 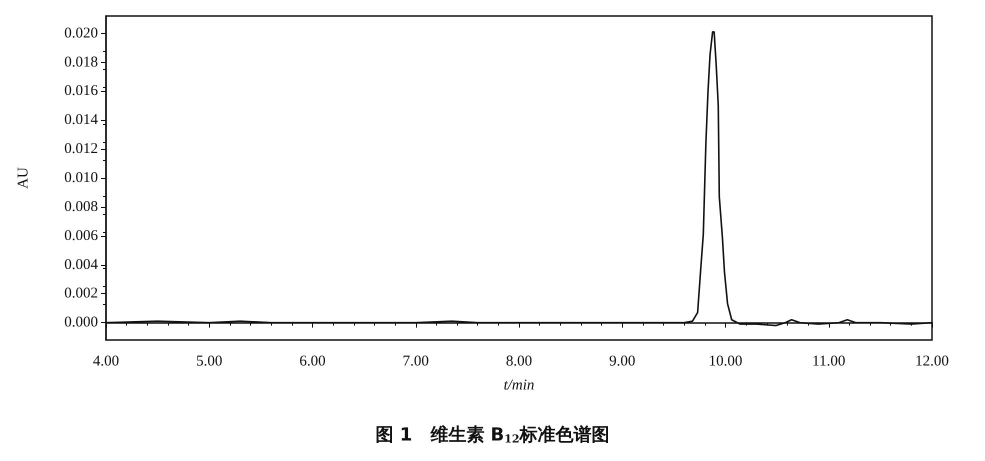 What do you see at coordinates (81, 178) in the screenshot?
I see `y-tick-label: 0.010` at bounding box center [81, 178].